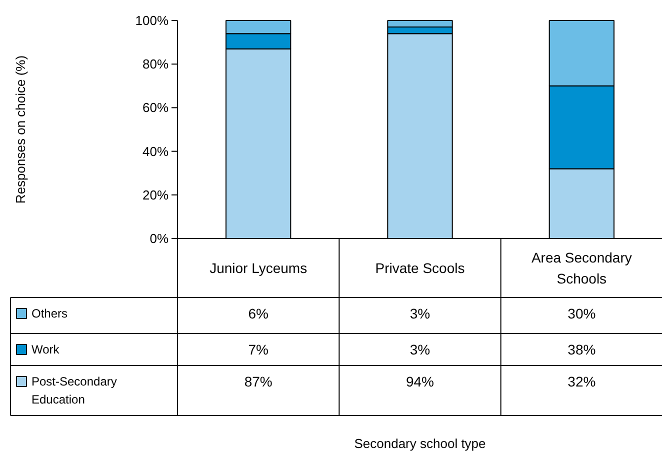 Image resolution: width=662 pixels, height=453 pixels. I want to click on legend-label: Others, so click(50, 313).